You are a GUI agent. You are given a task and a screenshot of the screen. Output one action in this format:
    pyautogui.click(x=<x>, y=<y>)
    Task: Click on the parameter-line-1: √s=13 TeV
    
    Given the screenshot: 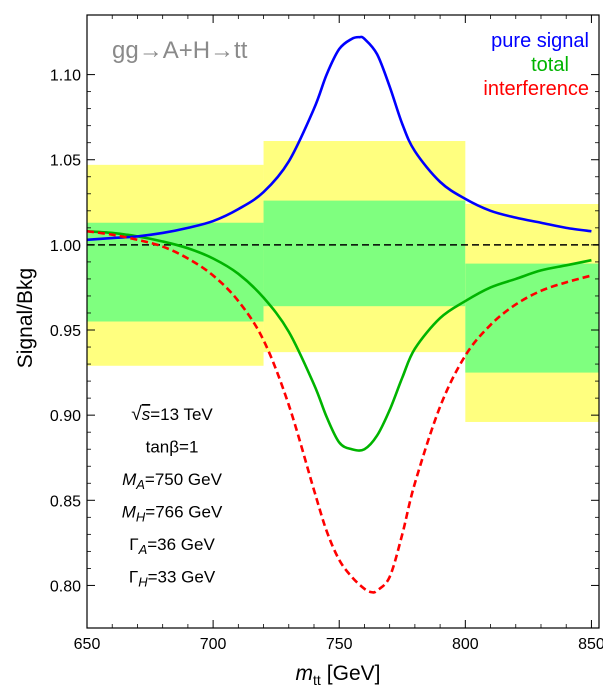 What is the action you would take?
    pyautogui.click(x=172, y=414)
    